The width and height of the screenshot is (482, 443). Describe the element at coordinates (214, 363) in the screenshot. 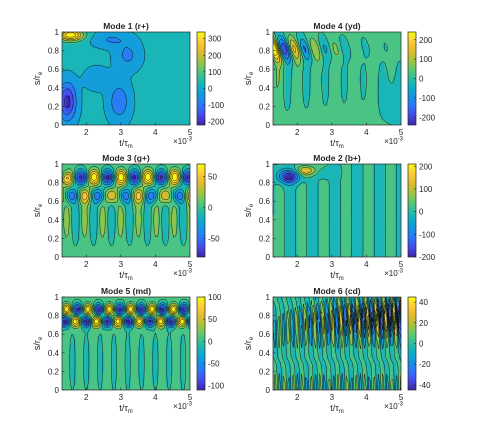

I see `colorbar-tick-label: -50` at that location.